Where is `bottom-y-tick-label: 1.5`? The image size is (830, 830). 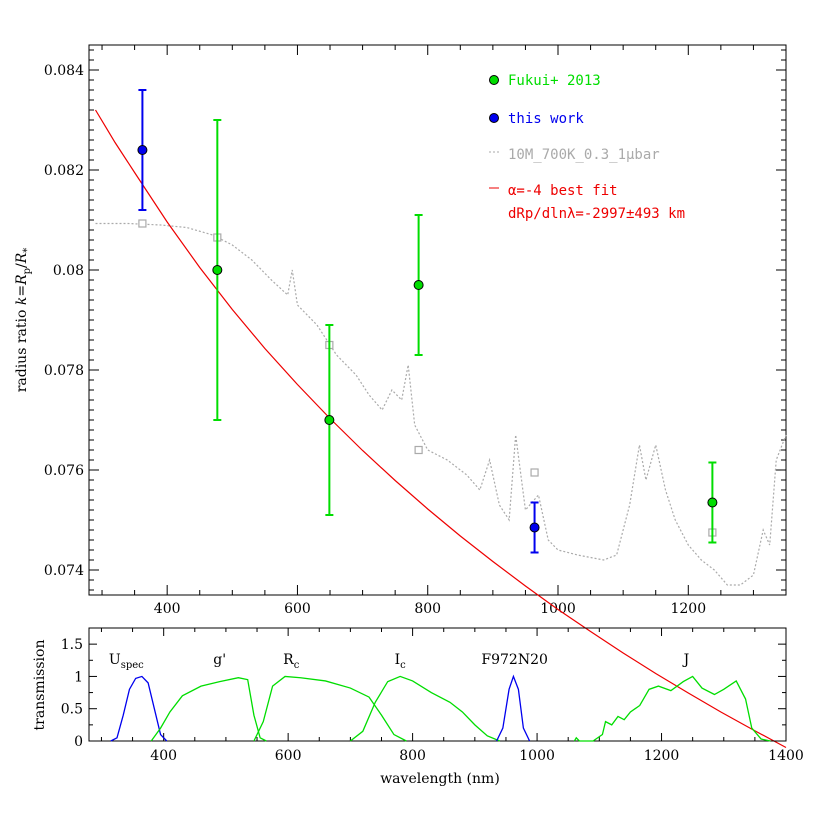 bottom-y-tick-label: 1.5 is located at coordinates (72, 645).